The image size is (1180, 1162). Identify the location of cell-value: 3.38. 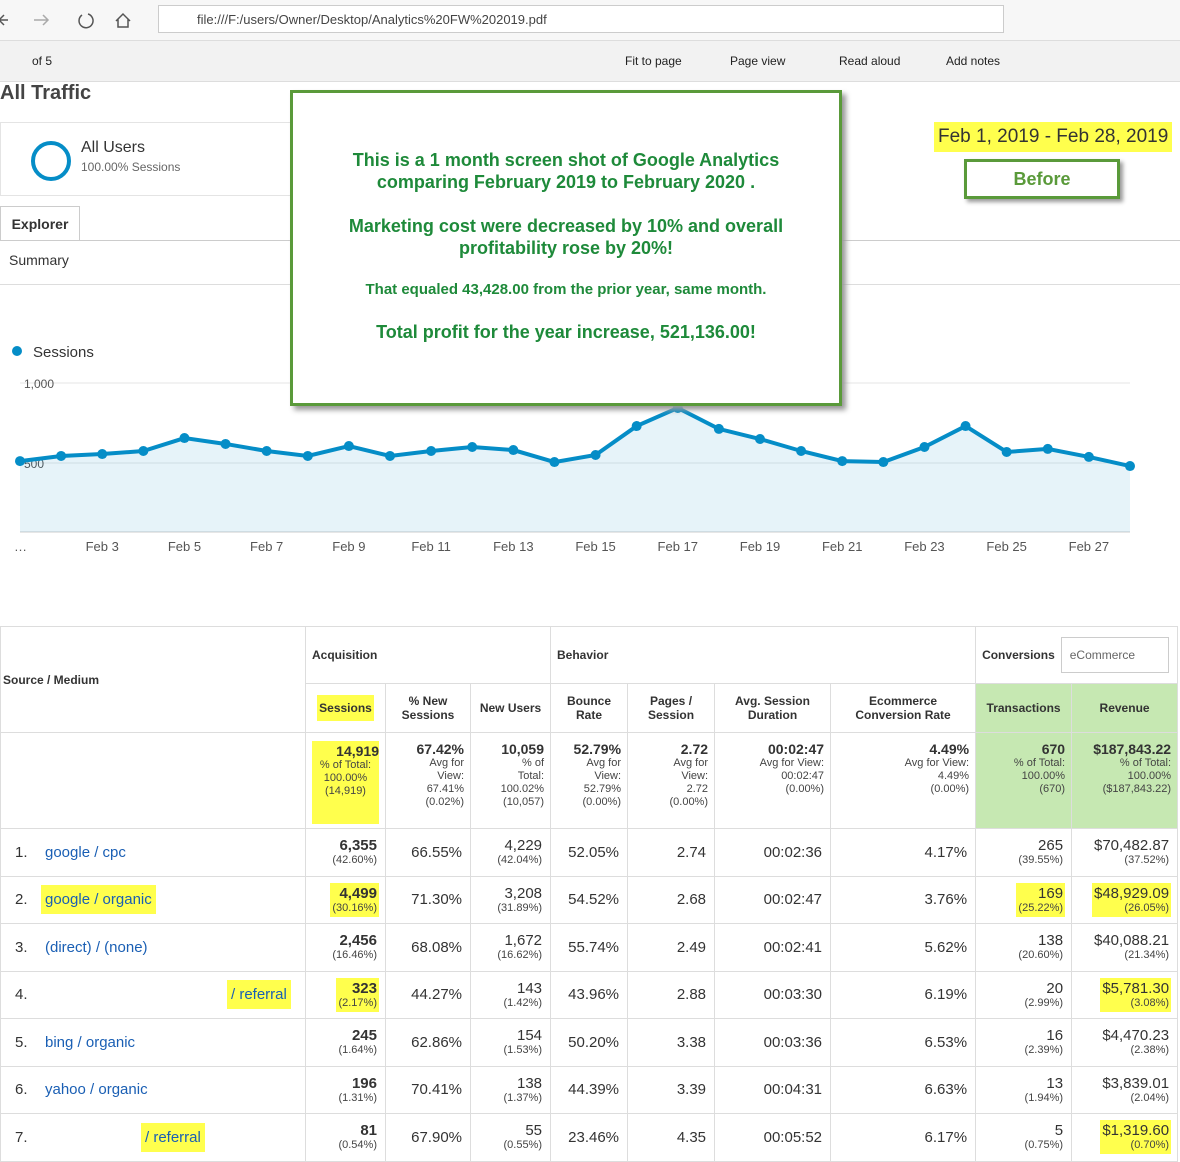
(691, 1042).